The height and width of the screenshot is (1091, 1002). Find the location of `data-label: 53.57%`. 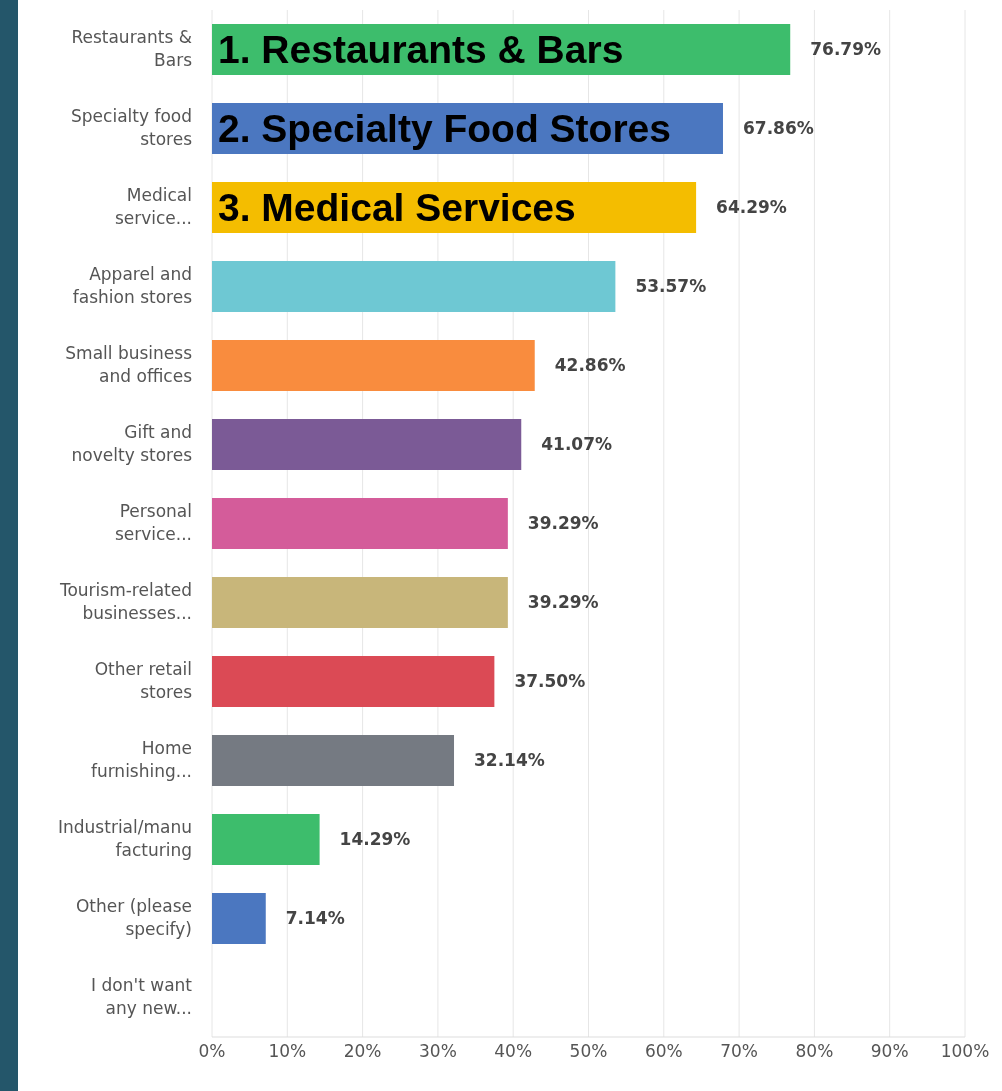

data-label: 53.57% is located at coordinates (671, 285).